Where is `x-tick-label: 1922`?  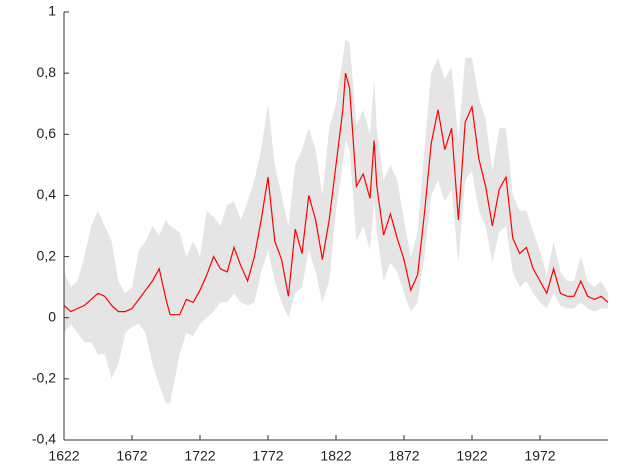 x-tick-label: 1922 is located at coordinates (471, 456).